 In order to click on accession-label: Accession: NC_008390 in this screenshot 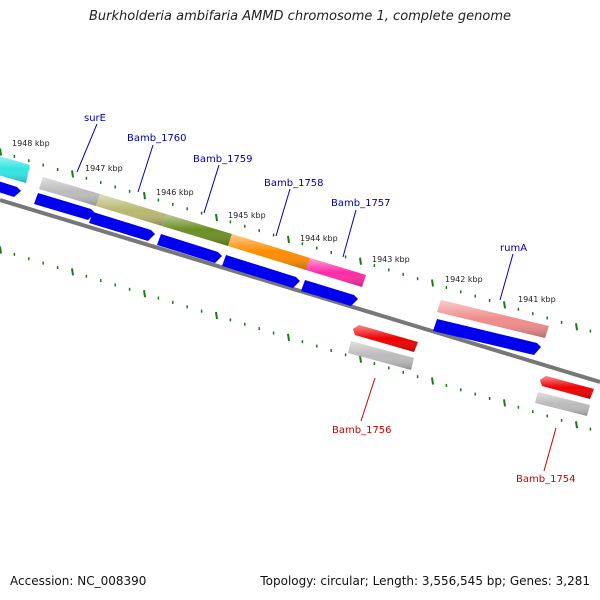, I will do `click(78, 581)`.